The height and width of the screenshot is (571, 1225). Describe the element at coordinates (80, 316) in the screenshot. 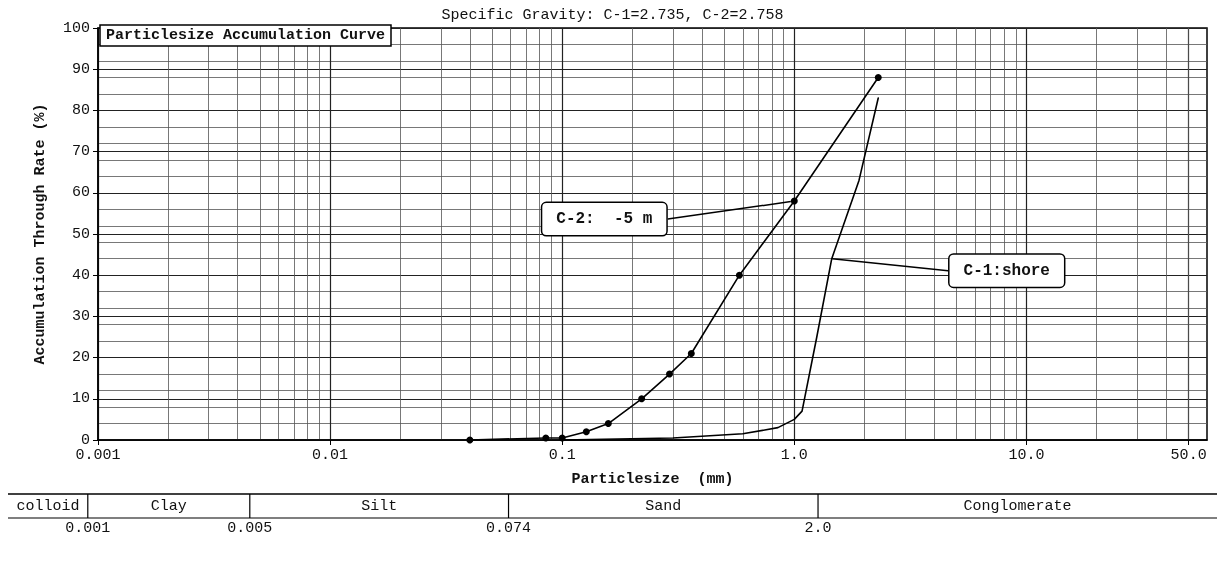

I see `y-tick-label: 30` at that location.